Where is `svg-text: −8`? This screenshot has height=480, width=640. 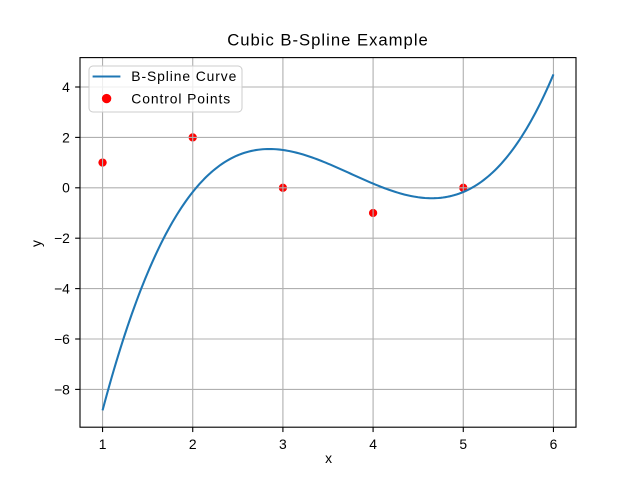 svg-text: −8 is located at coordinates (62, 389).